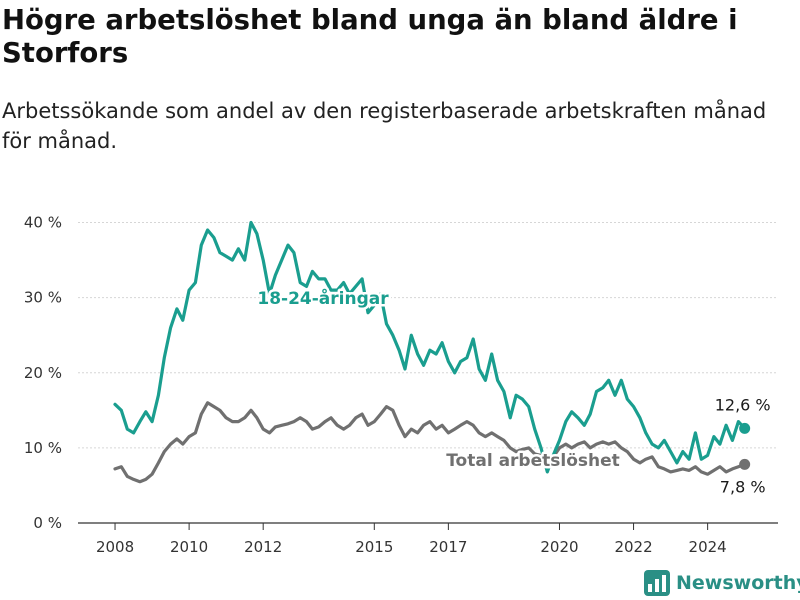 This screenshot has height=600, width=800. I want to click on brand-logo: Newsworthy, so click(722, 583).